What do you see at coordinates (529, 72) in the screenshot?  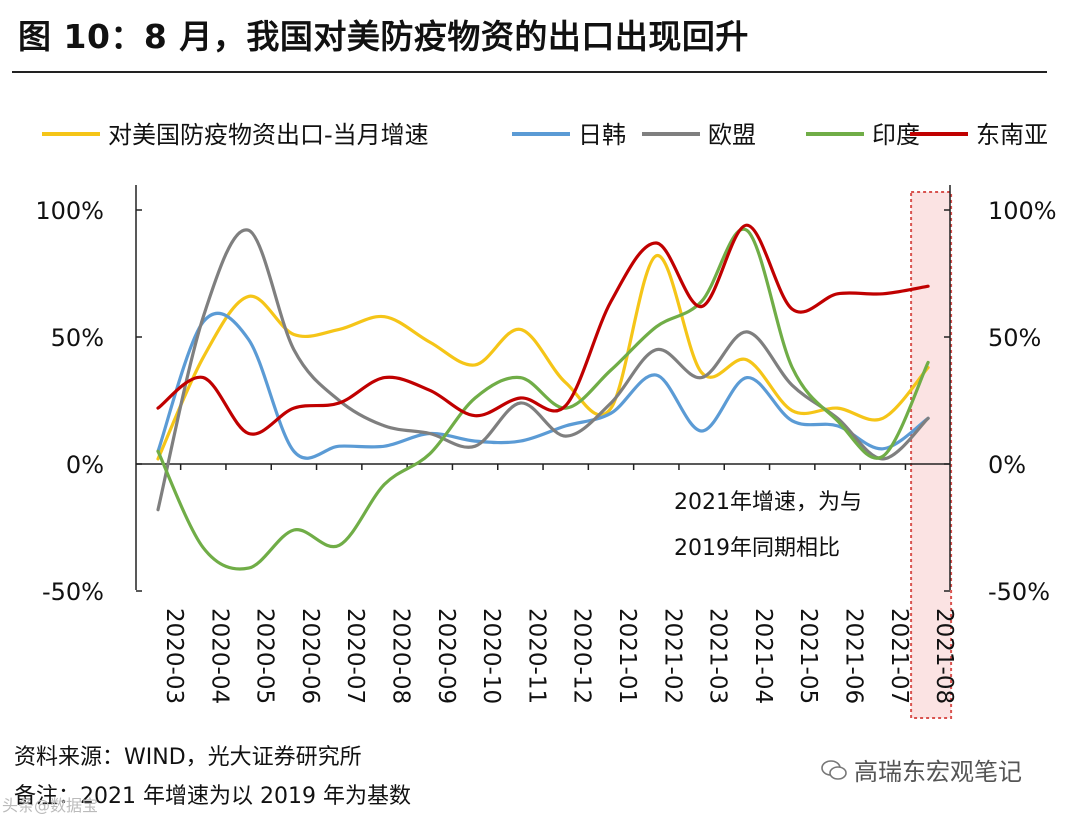 I see `title-rule` at bounding box center [529, 72].